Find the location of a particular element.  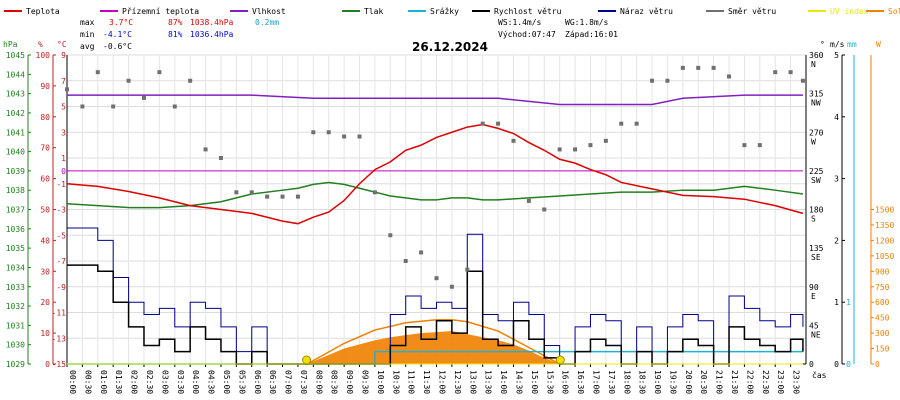

direction-compass-label: NE is located at coordinates (816, 334).